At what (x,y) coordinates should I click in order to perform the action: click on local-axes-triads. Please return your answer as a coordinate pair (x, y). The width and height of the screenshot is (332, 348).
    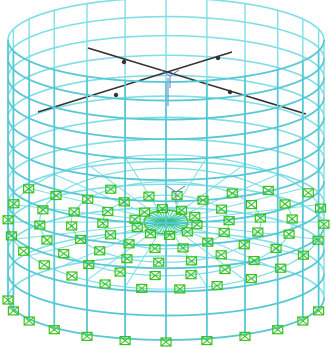
    Looking at the image, I should click on (173, 136).